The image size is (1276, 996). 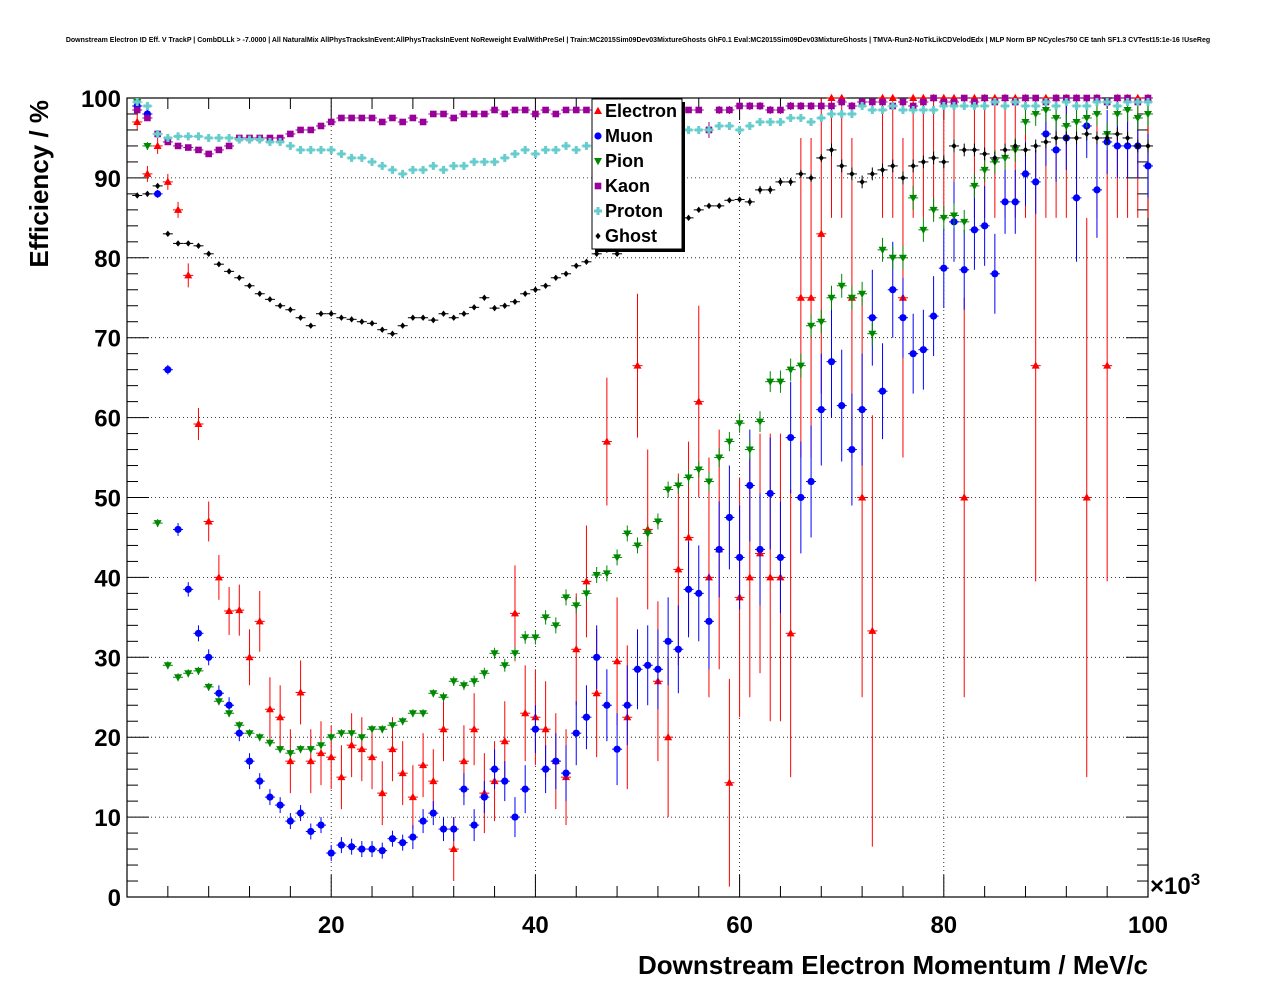 What do you see at coordinates (631, 236) in the screenshot?
I see `legend-label-ghost: Ghost` at bounding box center [631, 236].